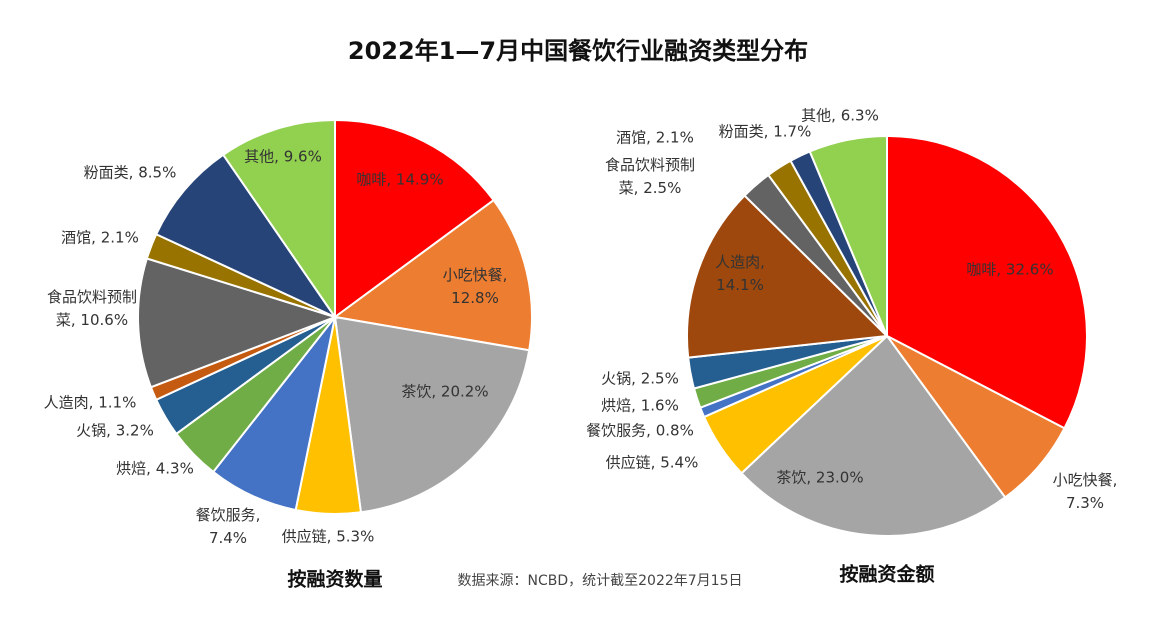 This screenshot has width=1156, height=624. I want to click on slice-label: 火锅, 2.5%, so click(640, 379).